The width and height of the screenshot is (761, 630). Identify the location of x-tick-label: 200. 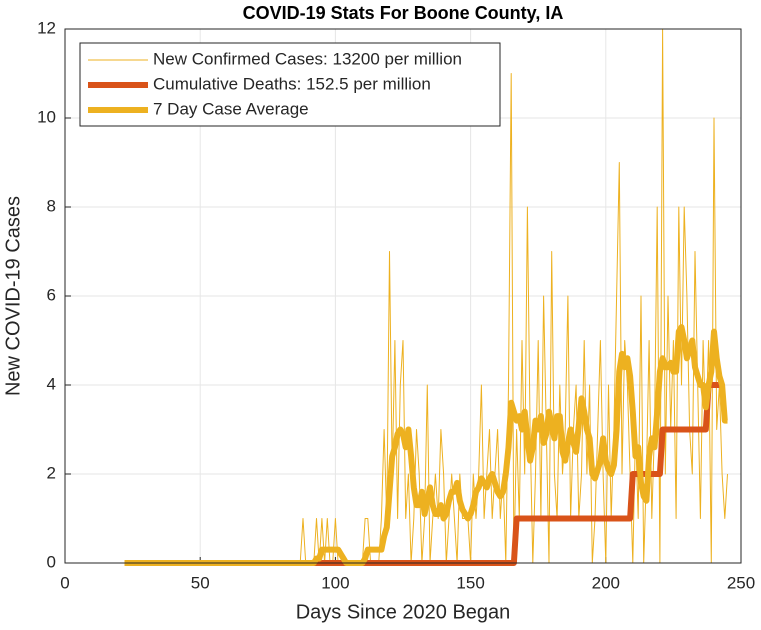
(606, 582).